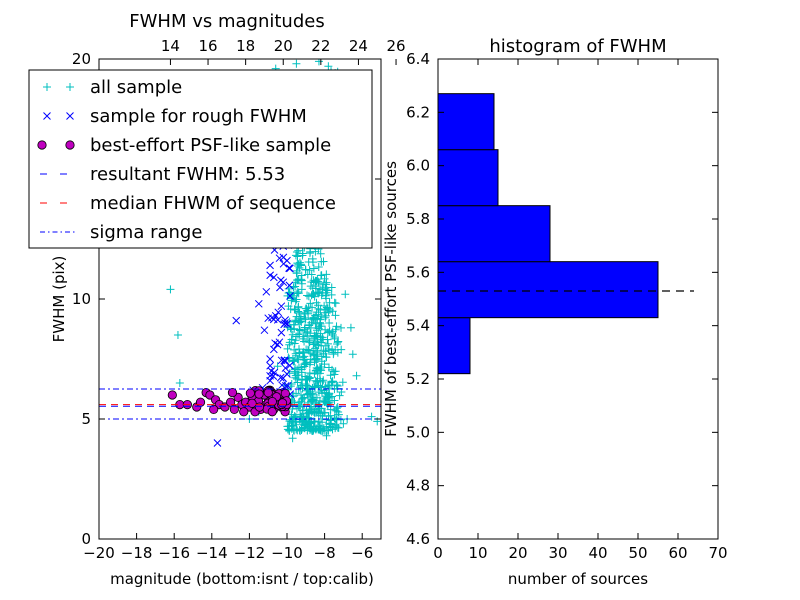 The width and height of the screenshot is (800, 600). Describe the element at coordinates (287, 553) in the screenshot. I see `x-tick-label: −10` at that location.